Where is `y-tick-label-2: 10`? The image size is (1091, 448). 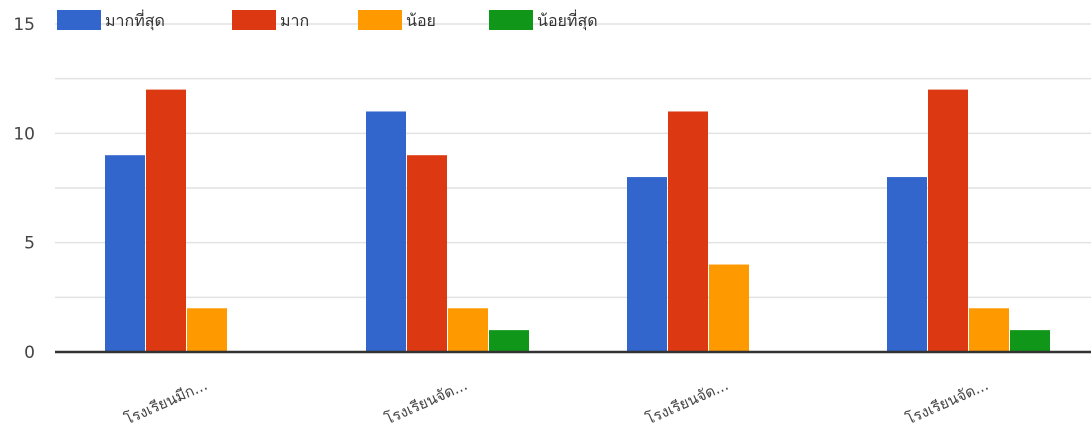 y-tick-label-2: 10 is located at coordinates (24, 134).